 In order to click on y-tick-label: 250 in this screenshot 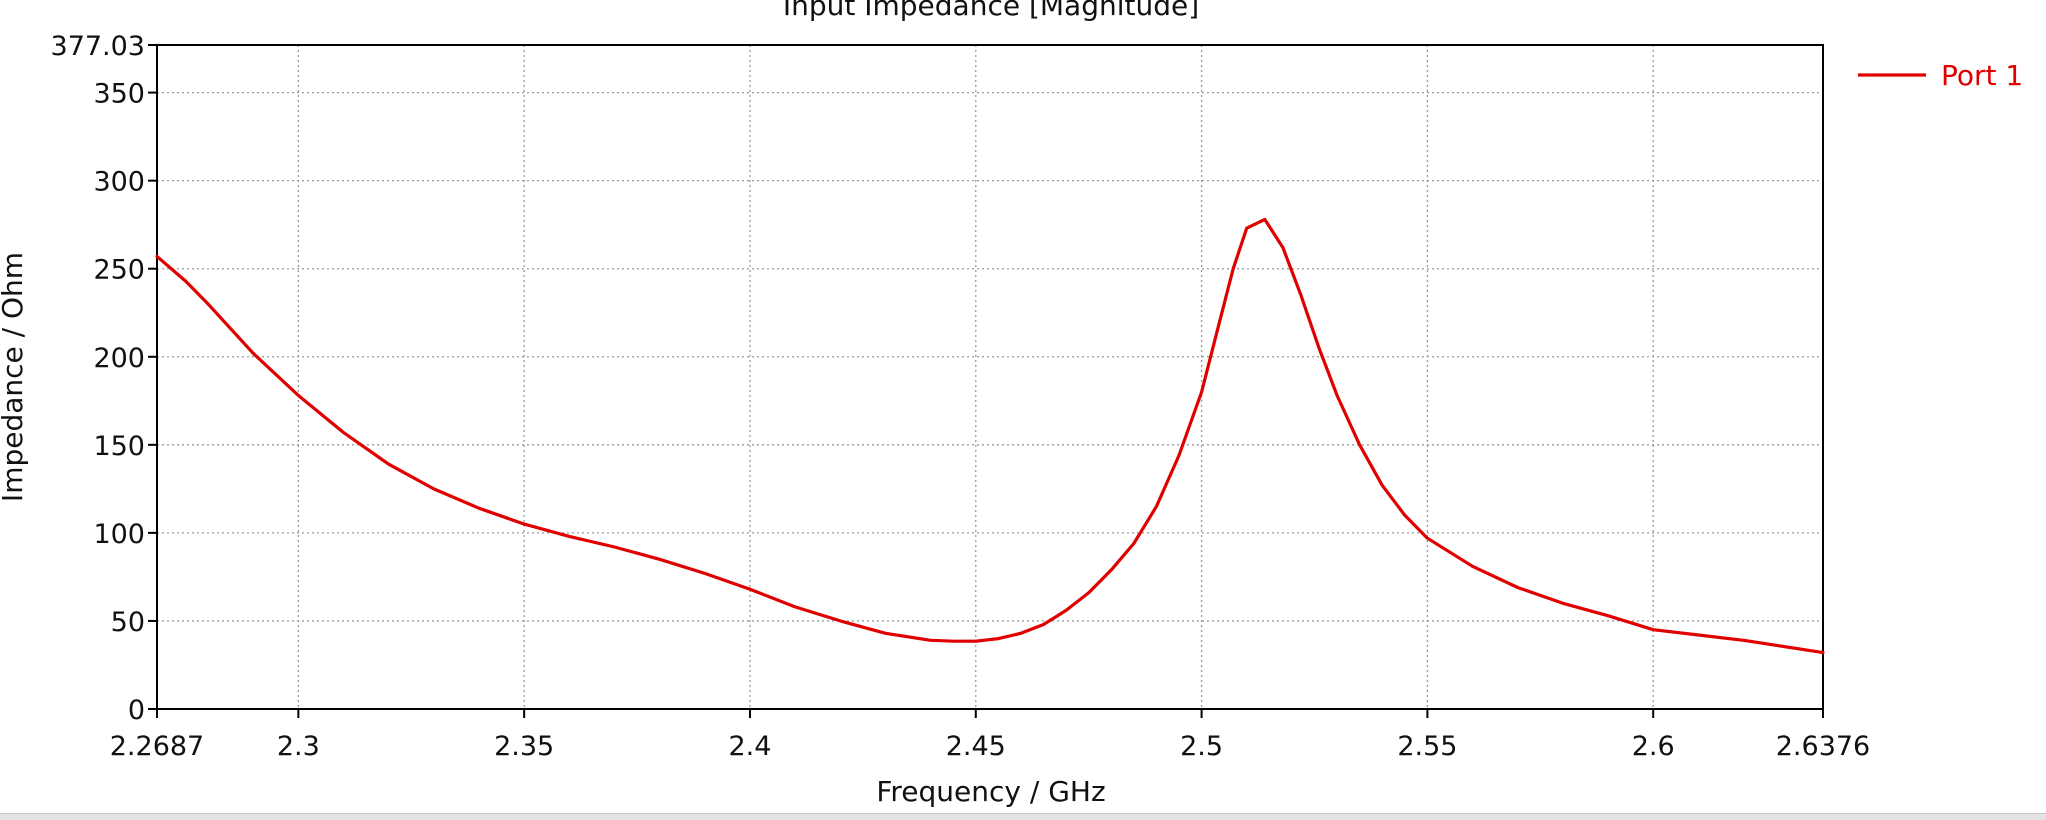, I will do `click(119, 270)`.